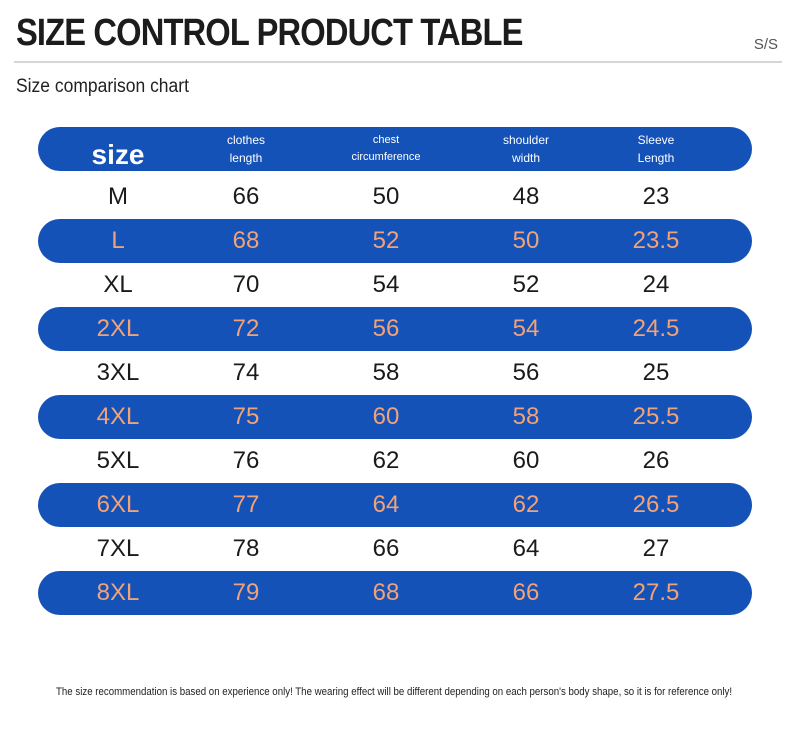  I want to click on size-cell: L, so click(118, 240).